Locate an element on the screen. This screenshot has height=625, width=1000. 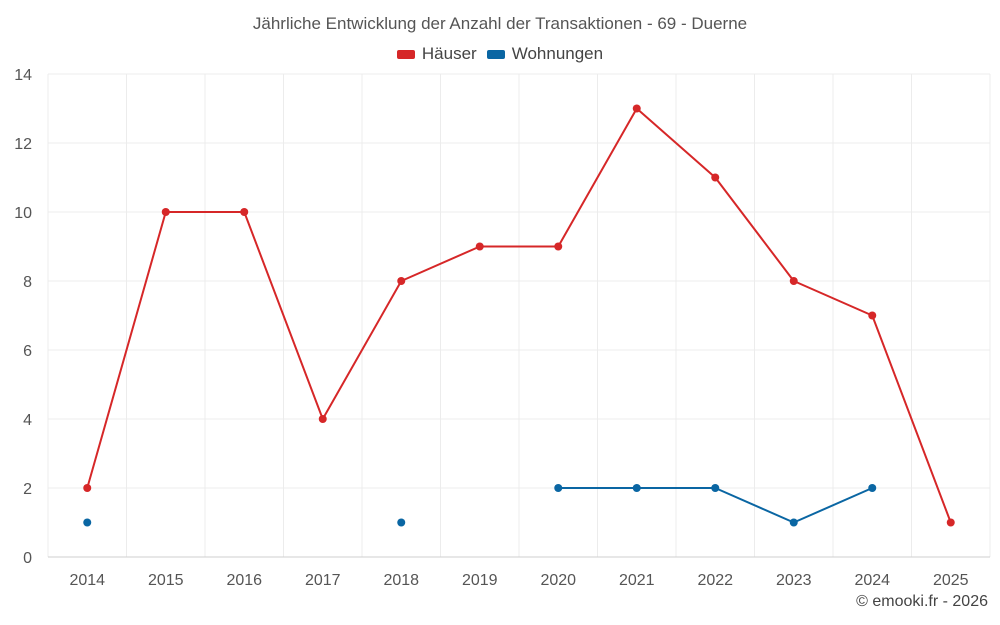
x-tick-label: 2023 is located at coordinates (794, 580).